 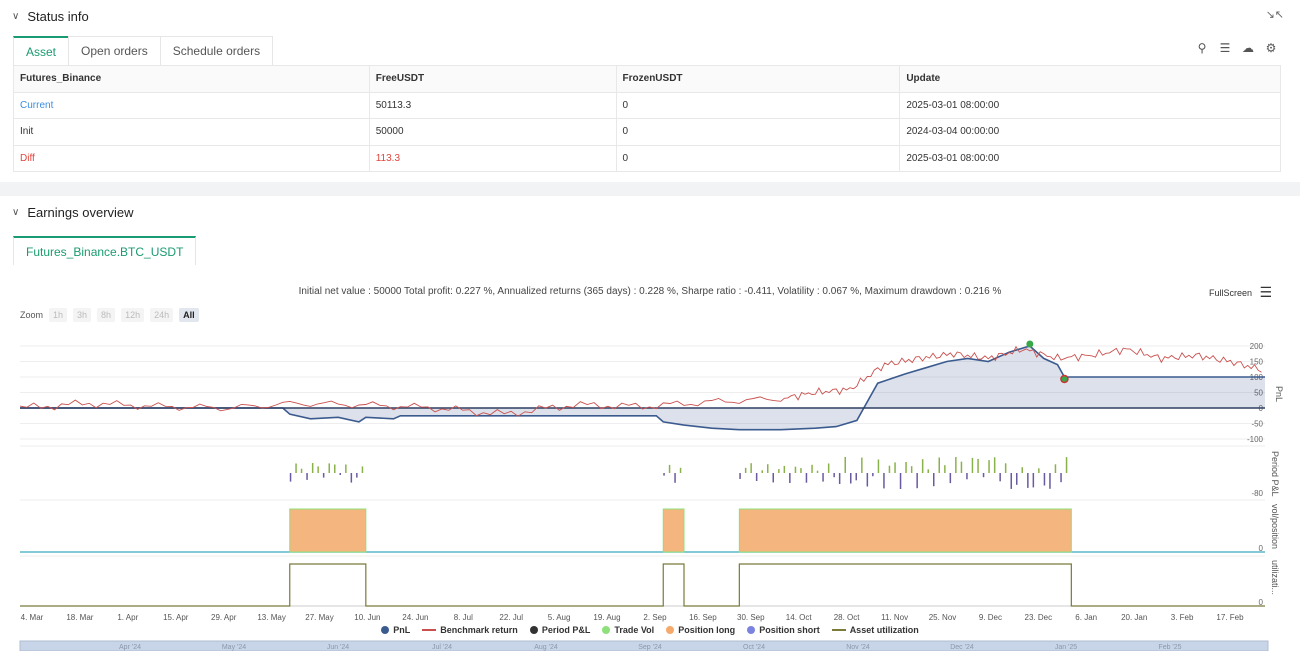 What do you see at coordinates (628, 630) in the screenshot?
I see `legend-trade-vol: Trade Vol` at bounding box center [628, 630].